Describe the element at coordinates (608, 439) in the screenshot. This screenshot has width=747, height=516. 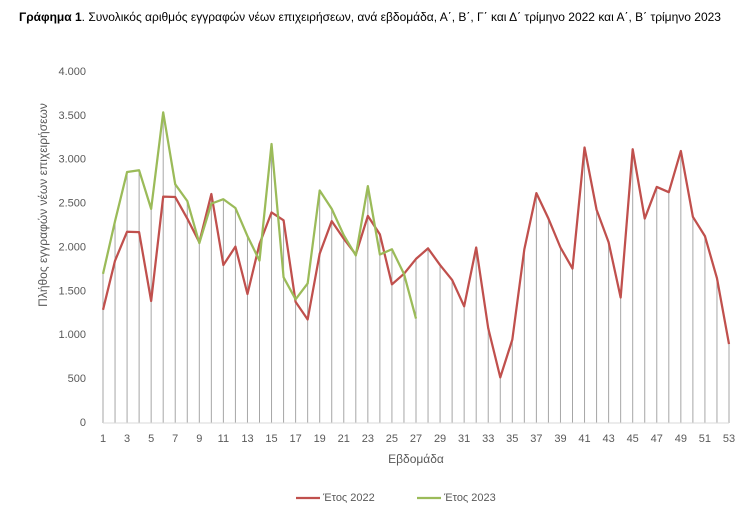
I see `x-tick-label: 43` at that location.